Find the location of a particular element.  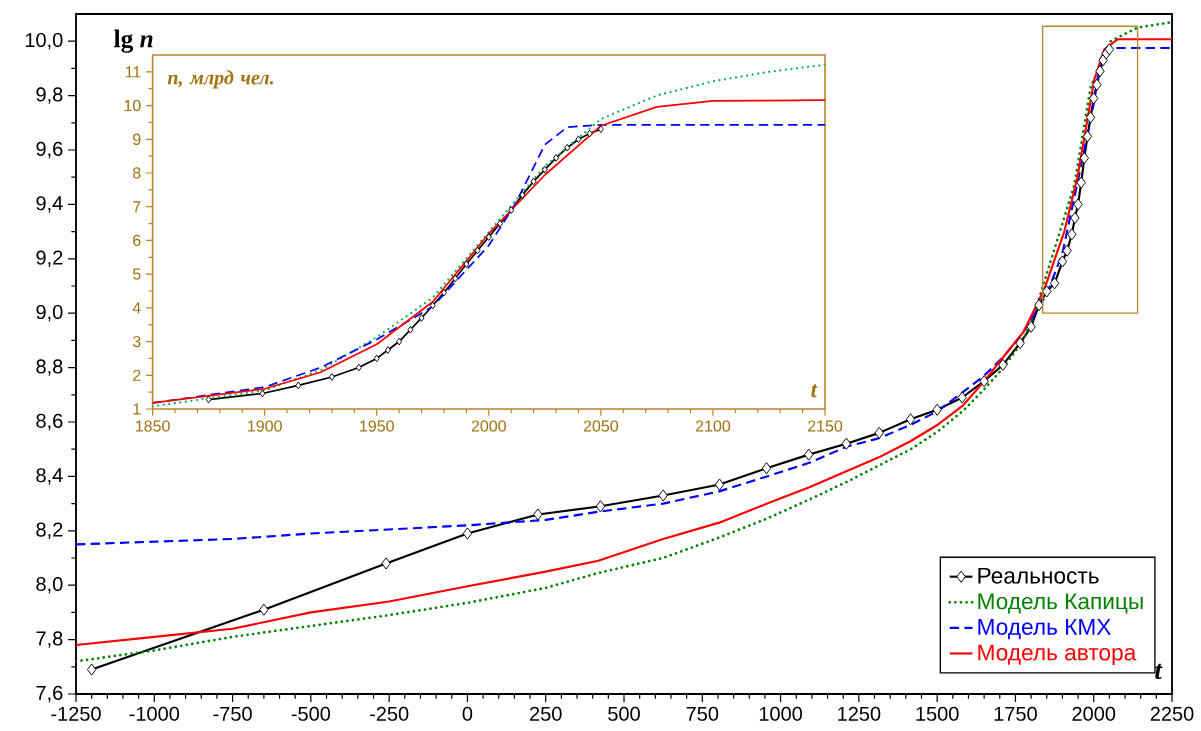

x-tick-label: 2150 is located at coordinates (825, 426).